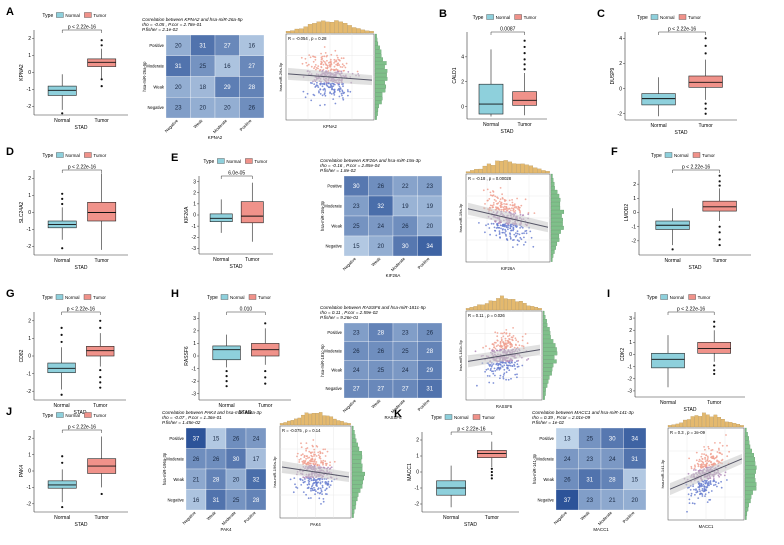 The height and width of the screenshot is (545, 784). I want to click on heatmap-cell-value: 16, so click(251, 46).